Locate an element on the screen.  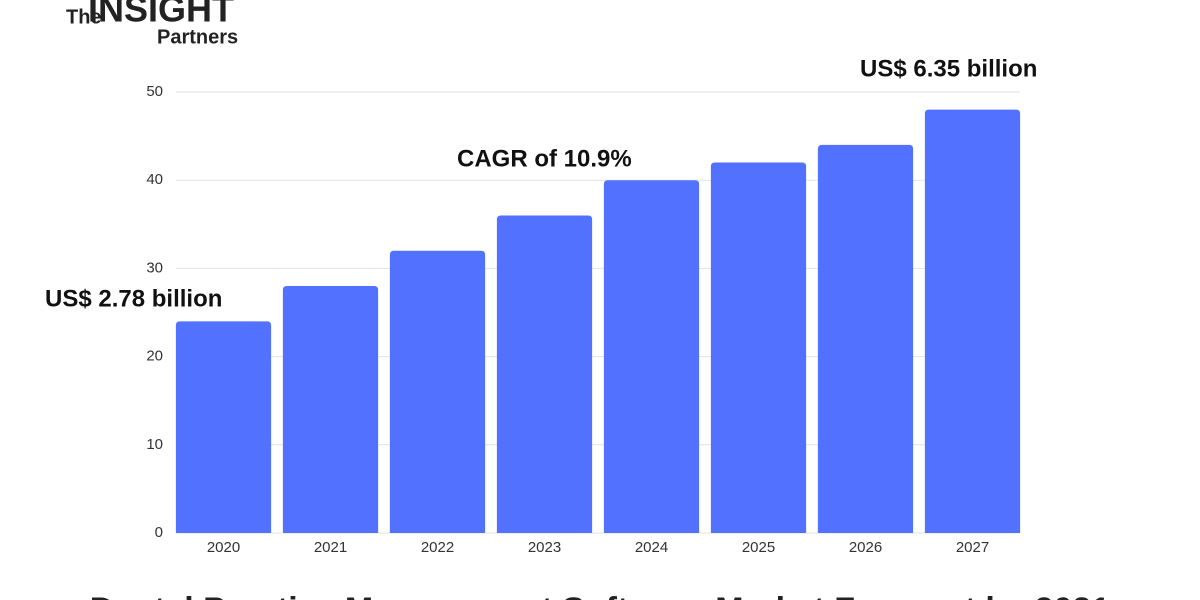
x-tick-label: 2022 is located at coordinates (437, 547).